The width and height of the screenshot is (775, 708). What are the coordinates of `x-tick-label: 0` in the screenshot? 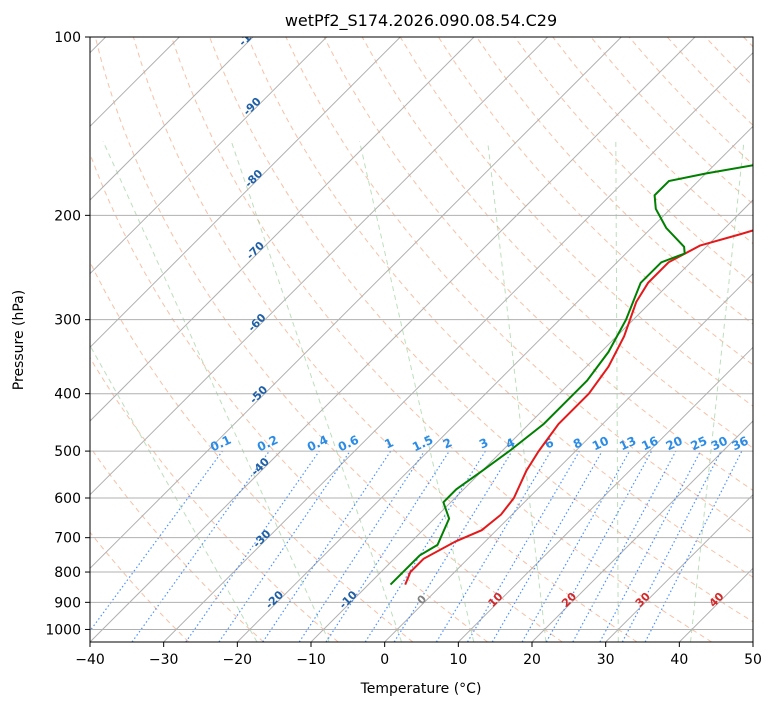 It's located at (384, 660).